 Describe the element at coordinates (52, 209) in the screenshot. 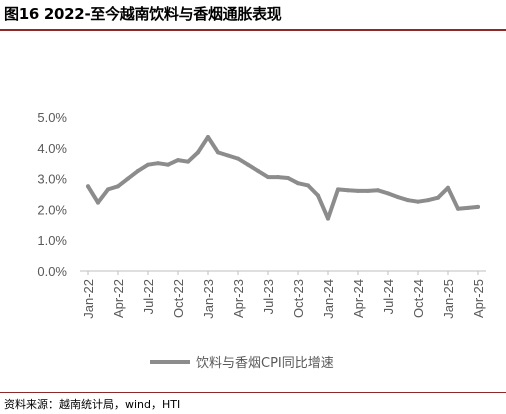

I see `y-tick-label: 2.0%` at that location.